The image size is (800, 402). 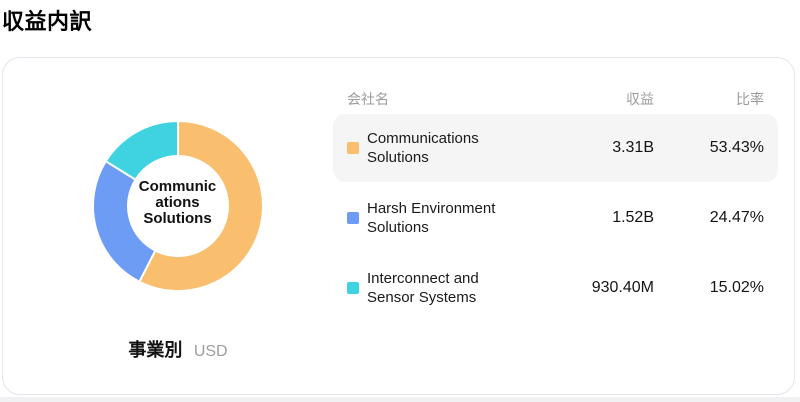 What do you see at coordinates (555, 218) in the screenshot?
I see `table-row-harsh-environment-solutions: Harsh Environment Solutions 1.52B 24.47%` at bounding box center [555, 218].